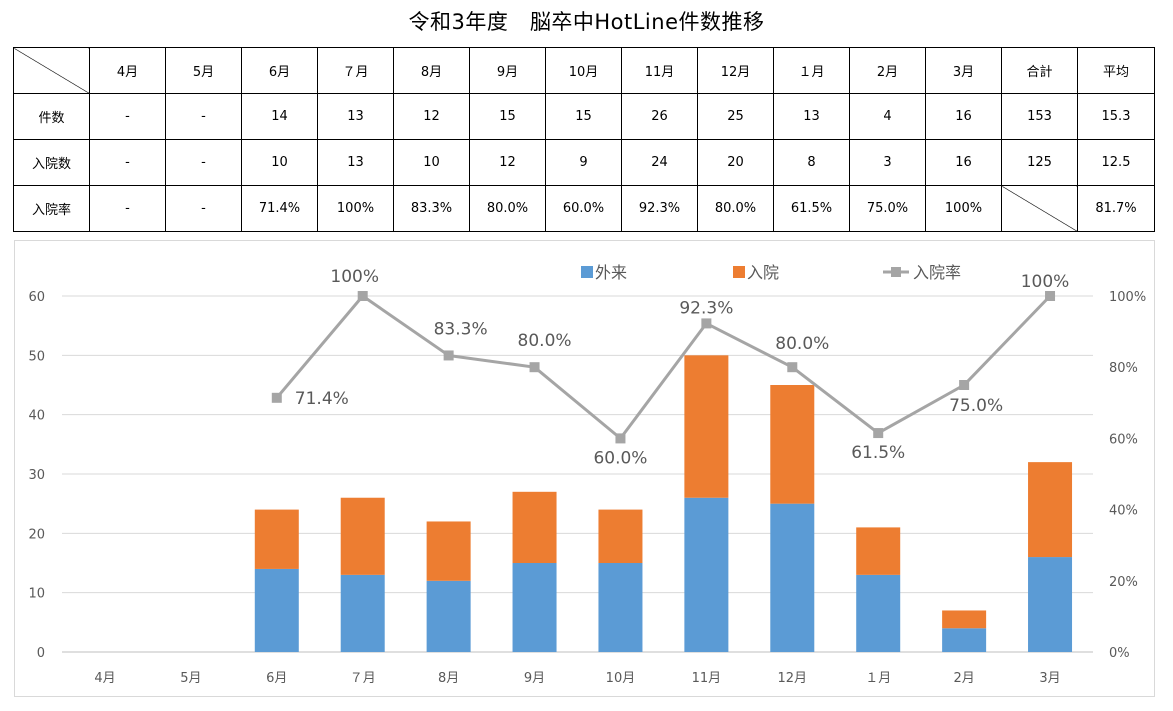 This screenshot has height=711, width=1173. I want to click on y-right-tick-label: 20%, so click(1123, 582).